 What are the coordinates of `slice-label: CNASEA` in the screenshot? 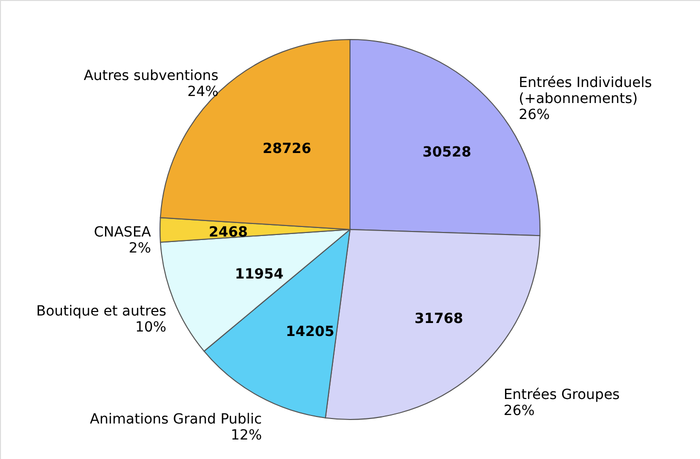 It's located at (123, 232).